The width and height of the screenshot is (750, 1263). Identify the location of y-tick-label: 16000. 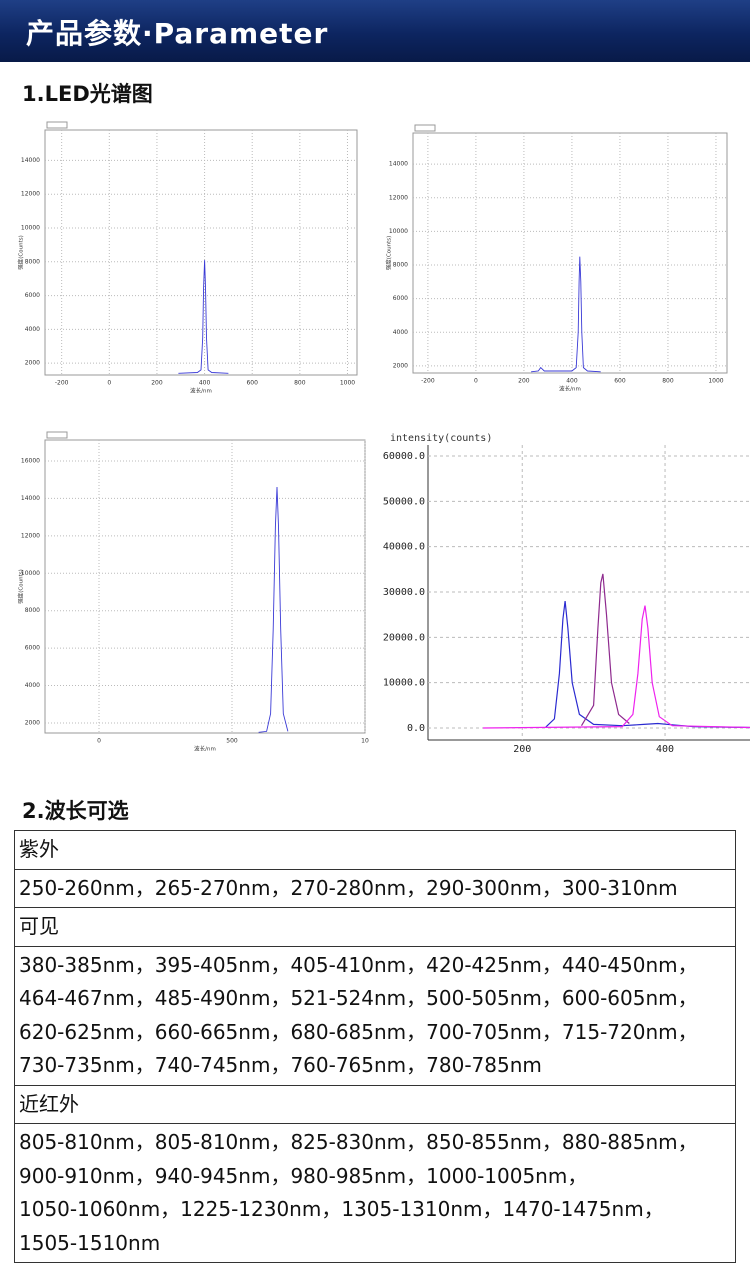
(30, 460).